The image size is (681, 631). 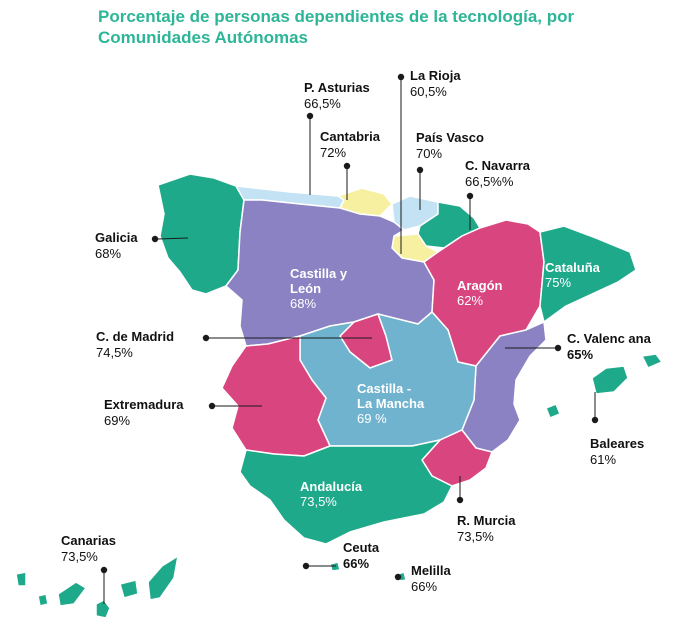 What do you see at coordinates (337, 95) in the screenshot?
I see `label-asturias: P. Asturias 66,5%` at bounding box center [337, 95].